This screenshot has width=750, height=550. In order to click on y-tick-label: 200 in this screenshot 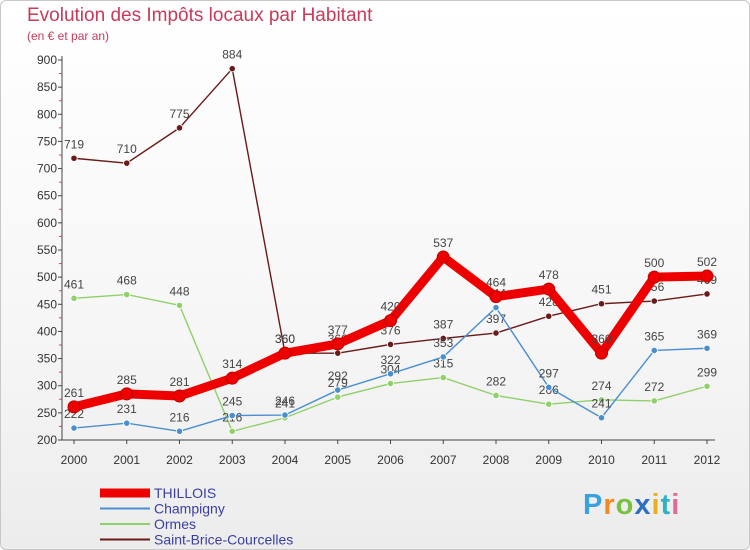, I will do `click(47, 440)`.